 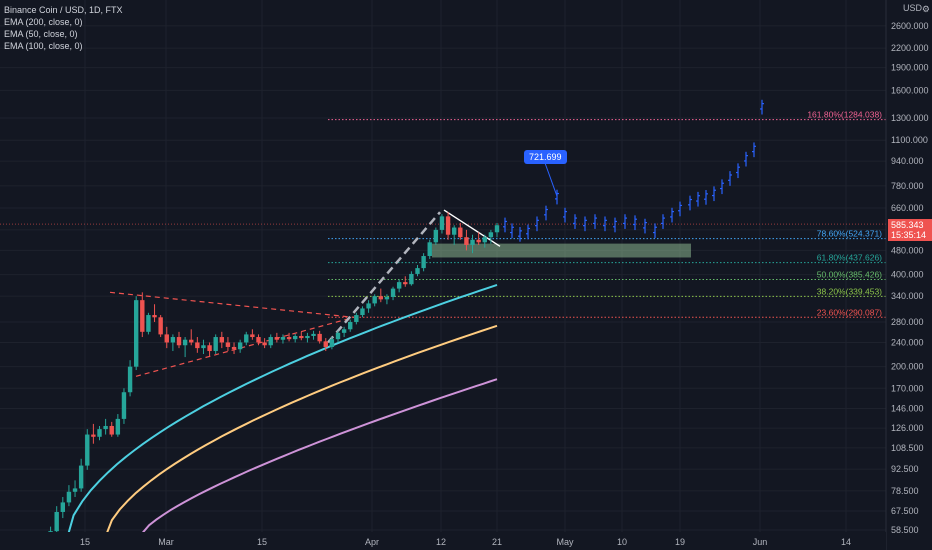 I want to click on gear-icon: ⚙, so click(x=925, y=9).